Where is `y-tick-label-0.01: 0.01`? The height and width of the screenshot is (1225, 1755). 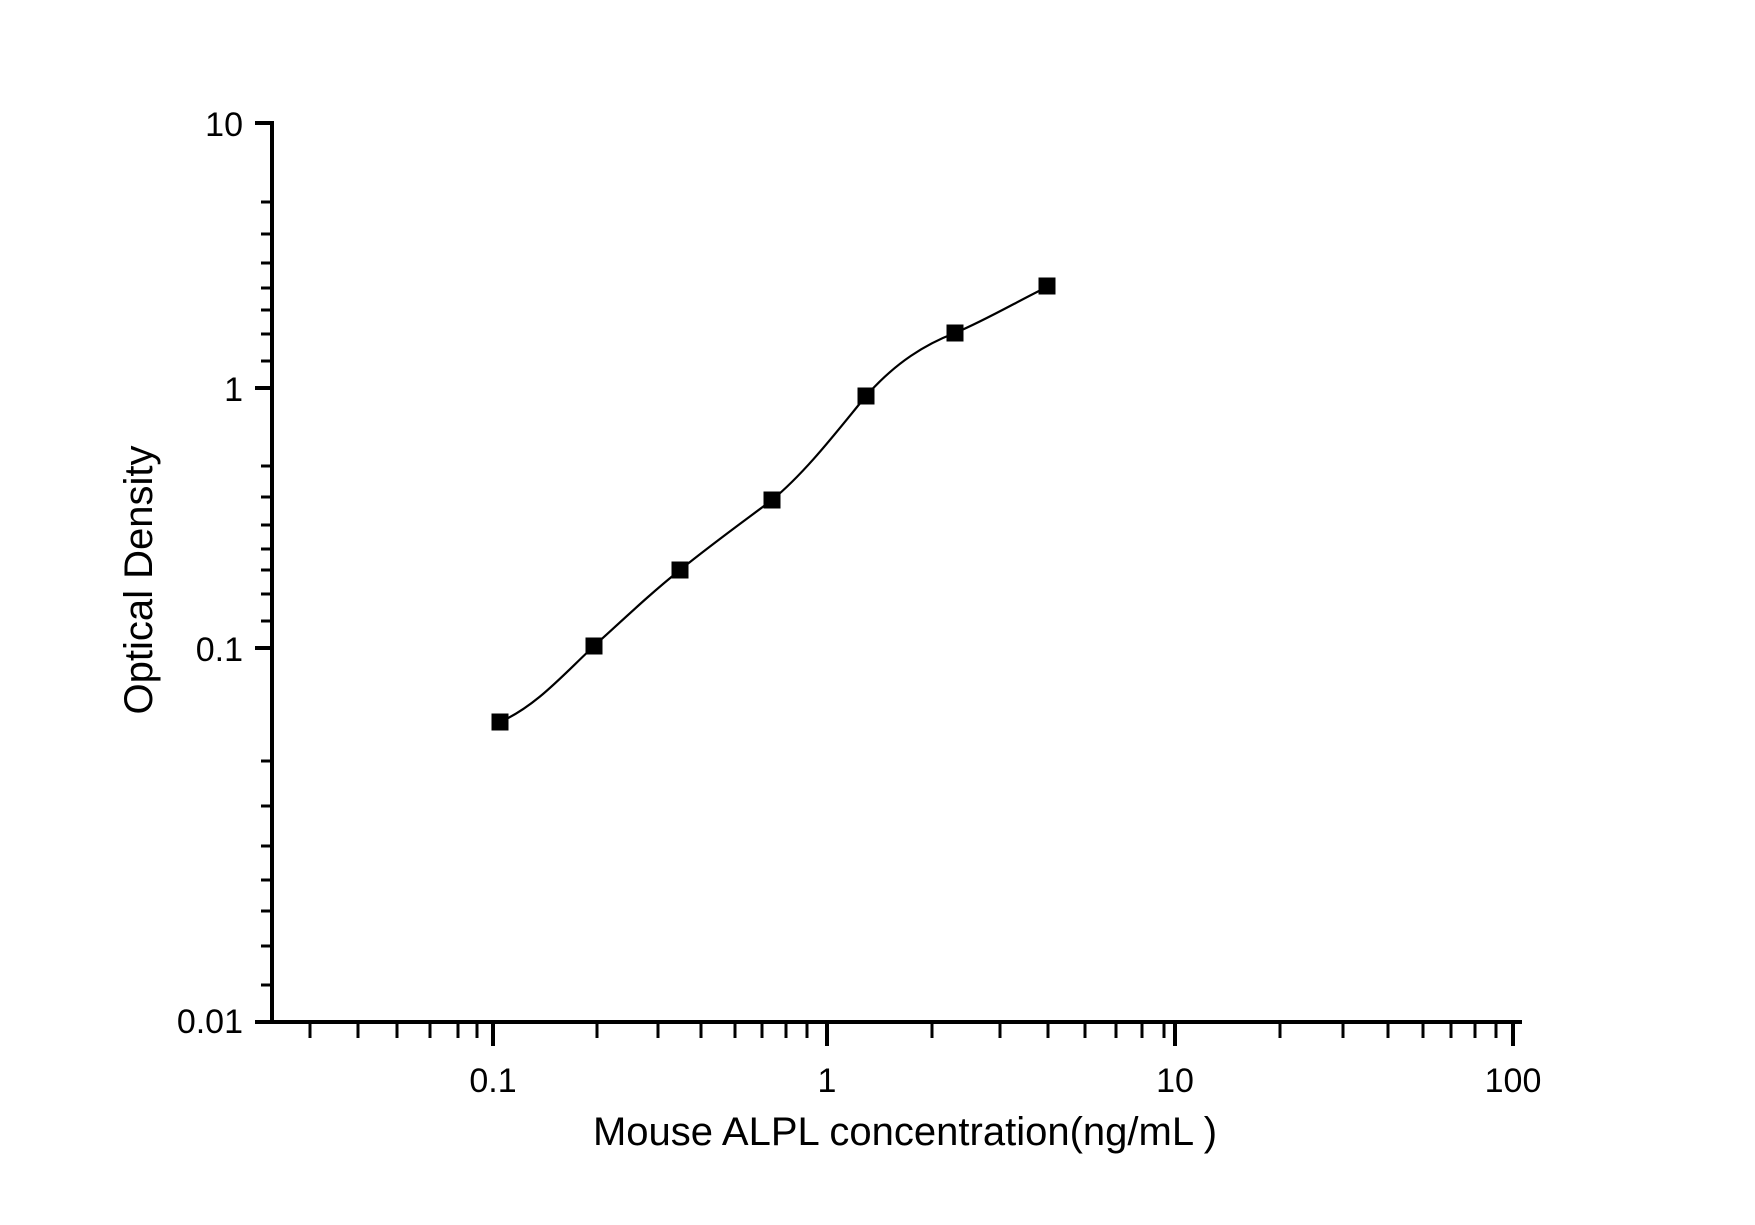
y-tick-label-0.01: 0.01 is located at coordinates (210, 1022).